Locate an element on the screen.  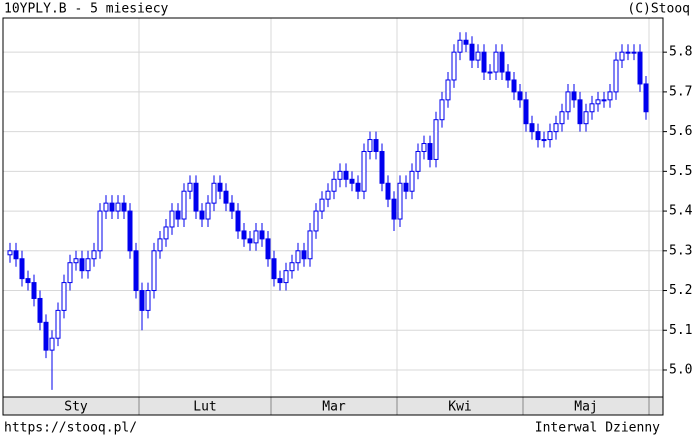
footer-interval: Interwal Dzienny is located at coordinates (597, 428).